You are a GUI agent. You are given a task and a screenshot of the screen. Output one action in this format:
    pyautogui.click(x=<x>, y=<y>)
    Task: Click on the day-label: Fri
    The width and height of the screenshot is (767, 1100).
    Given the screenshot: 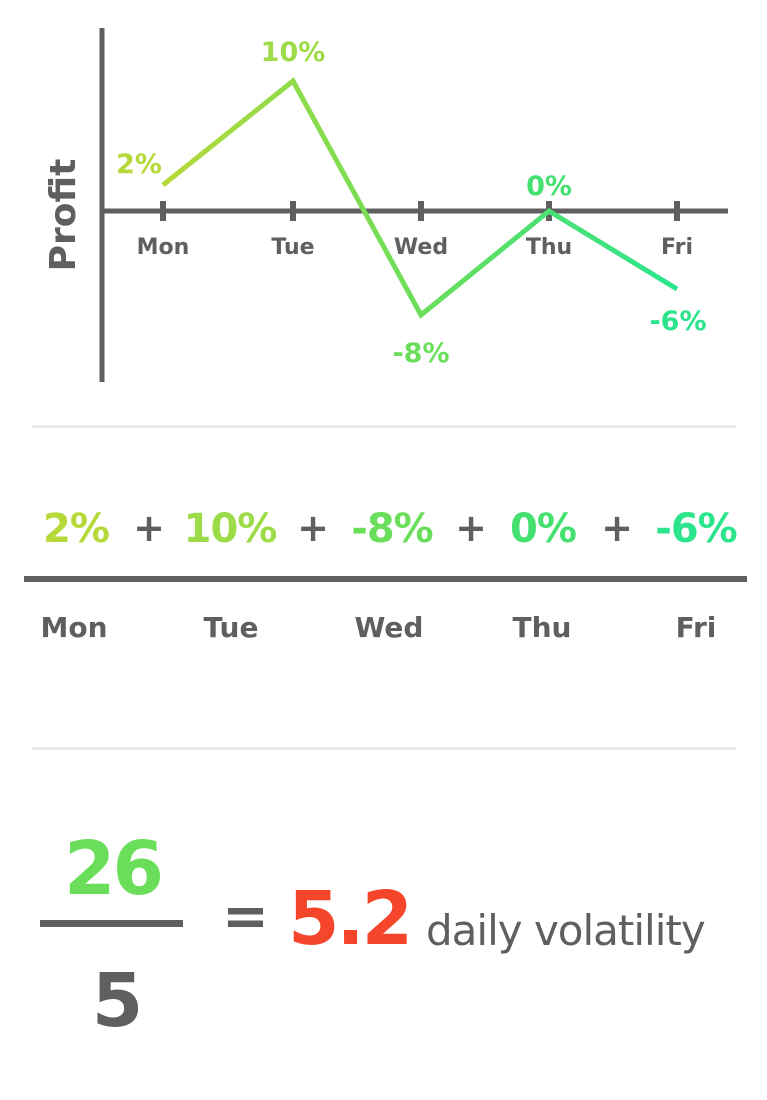 What is the action you would take?
    pyautogui.click(x=696, y=627)
    